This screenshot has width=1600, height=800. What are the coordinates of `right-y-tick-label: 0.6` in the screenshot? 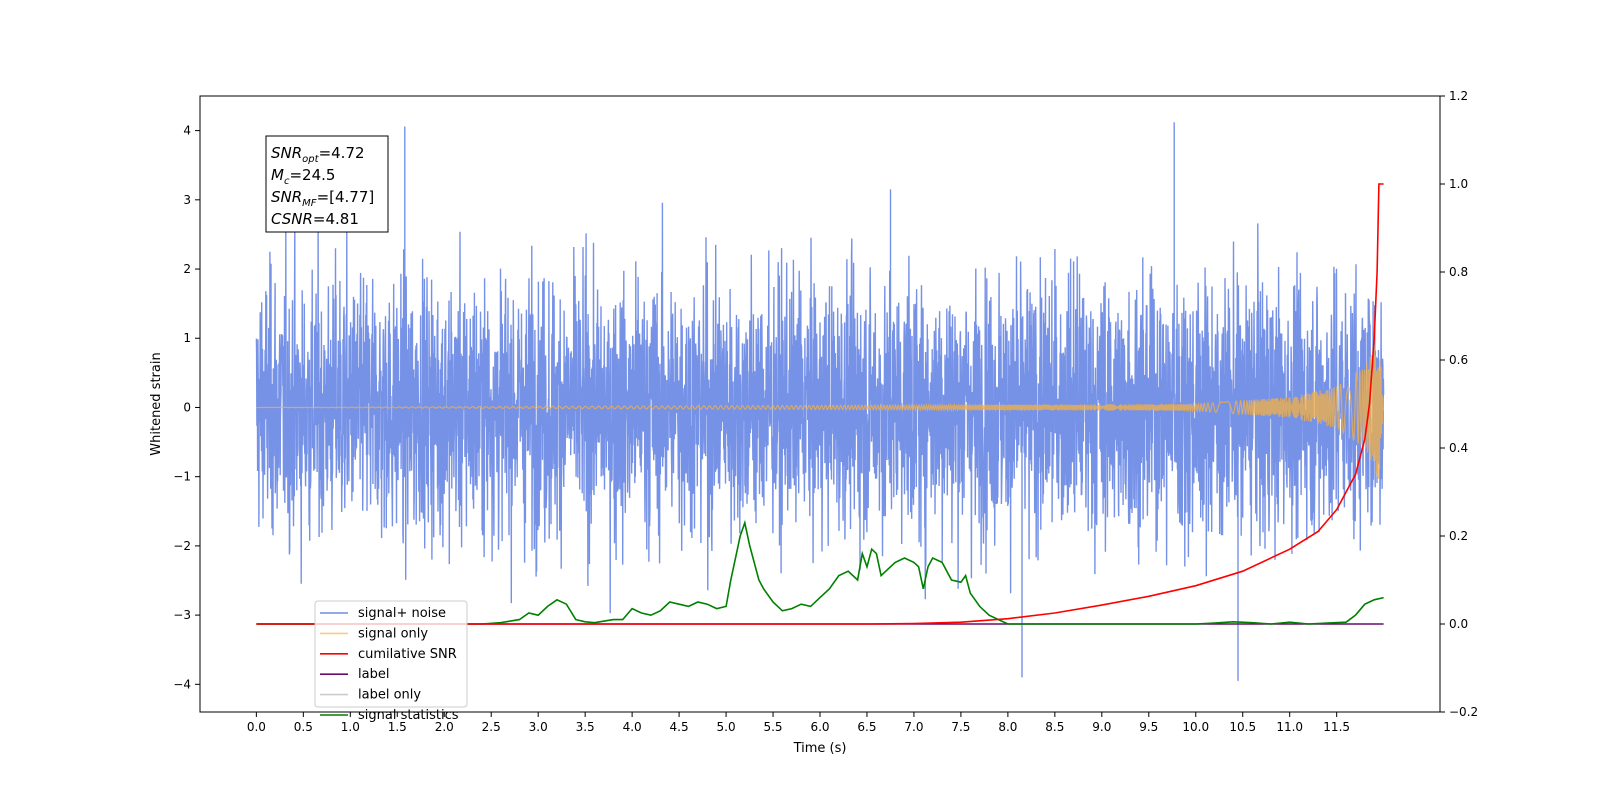 It's located at (1458, 360).